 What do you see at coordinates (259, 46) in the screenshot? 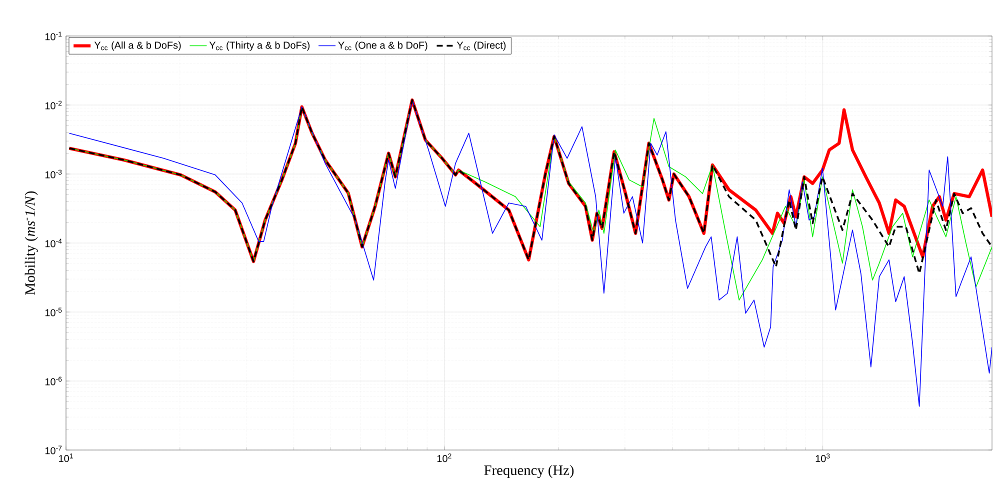
I see `legend-label: Y$_{cc}$ (Thirty a & b DoFs)` at bounding box center [259, 46].